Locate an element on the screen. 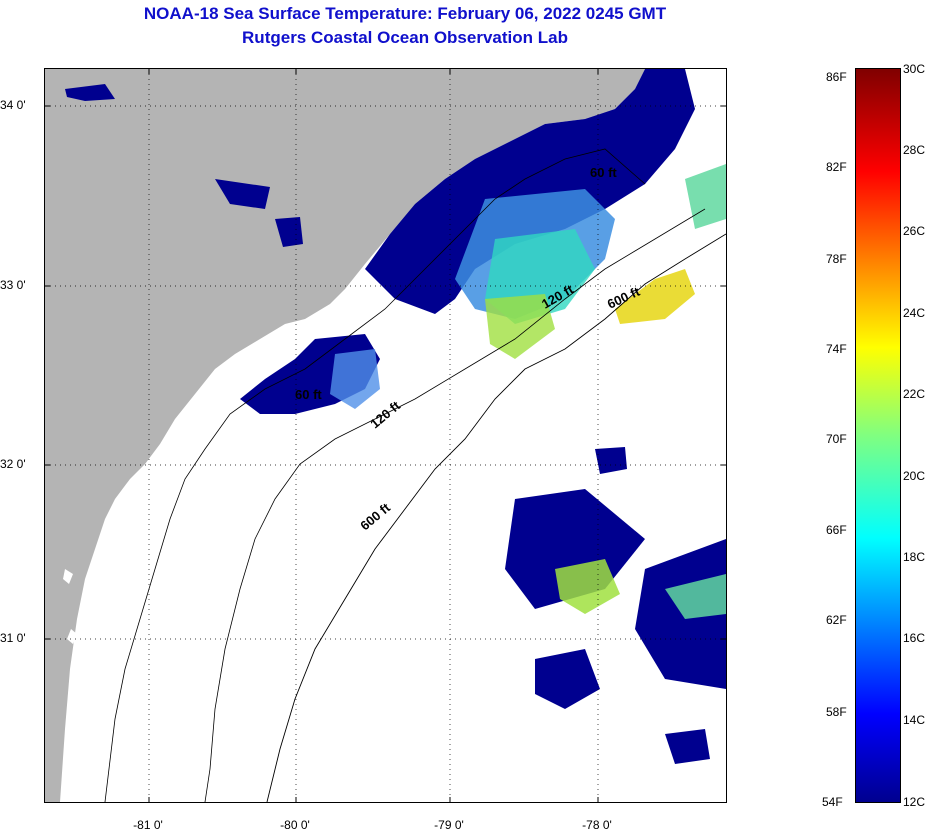 The width and height of the screenshot is (936, 832). colorbar-c-label: 16C is located at coordinates (914, 638).